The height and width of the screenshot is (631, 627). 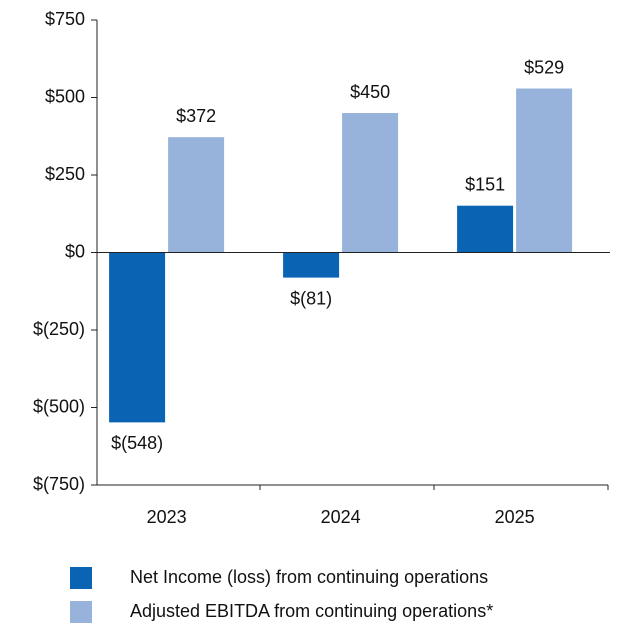 What do you see at coordinates (311, 298) in the screenshot?
I see `value-label: $(81)` at bounding box center [311, 298].